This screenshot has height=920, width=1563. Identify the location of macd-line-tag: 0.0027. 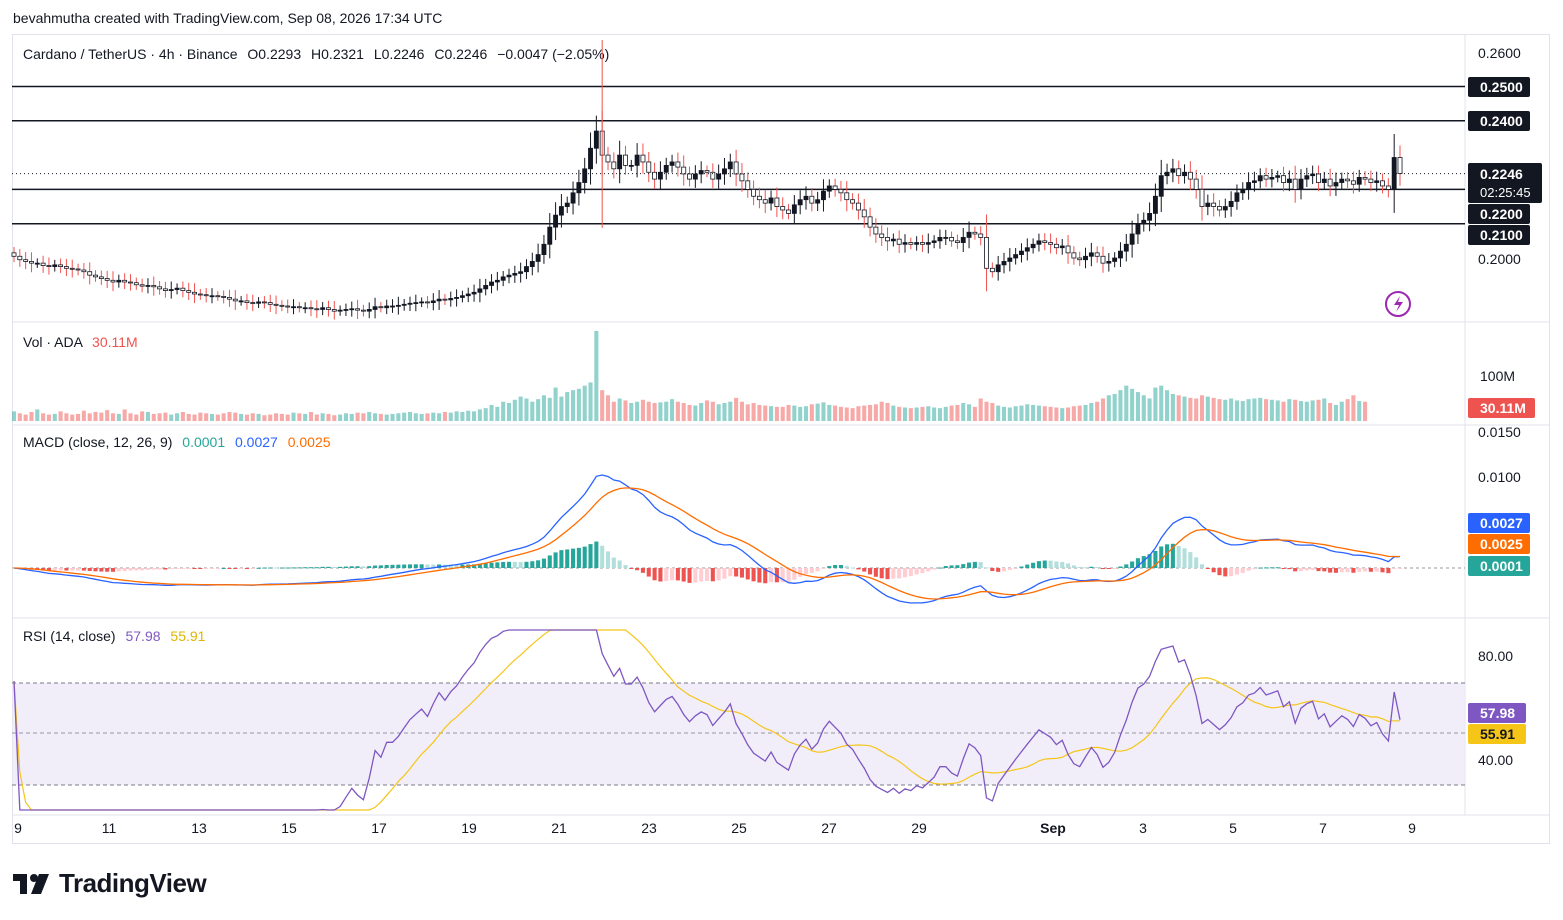
(1499, 523).